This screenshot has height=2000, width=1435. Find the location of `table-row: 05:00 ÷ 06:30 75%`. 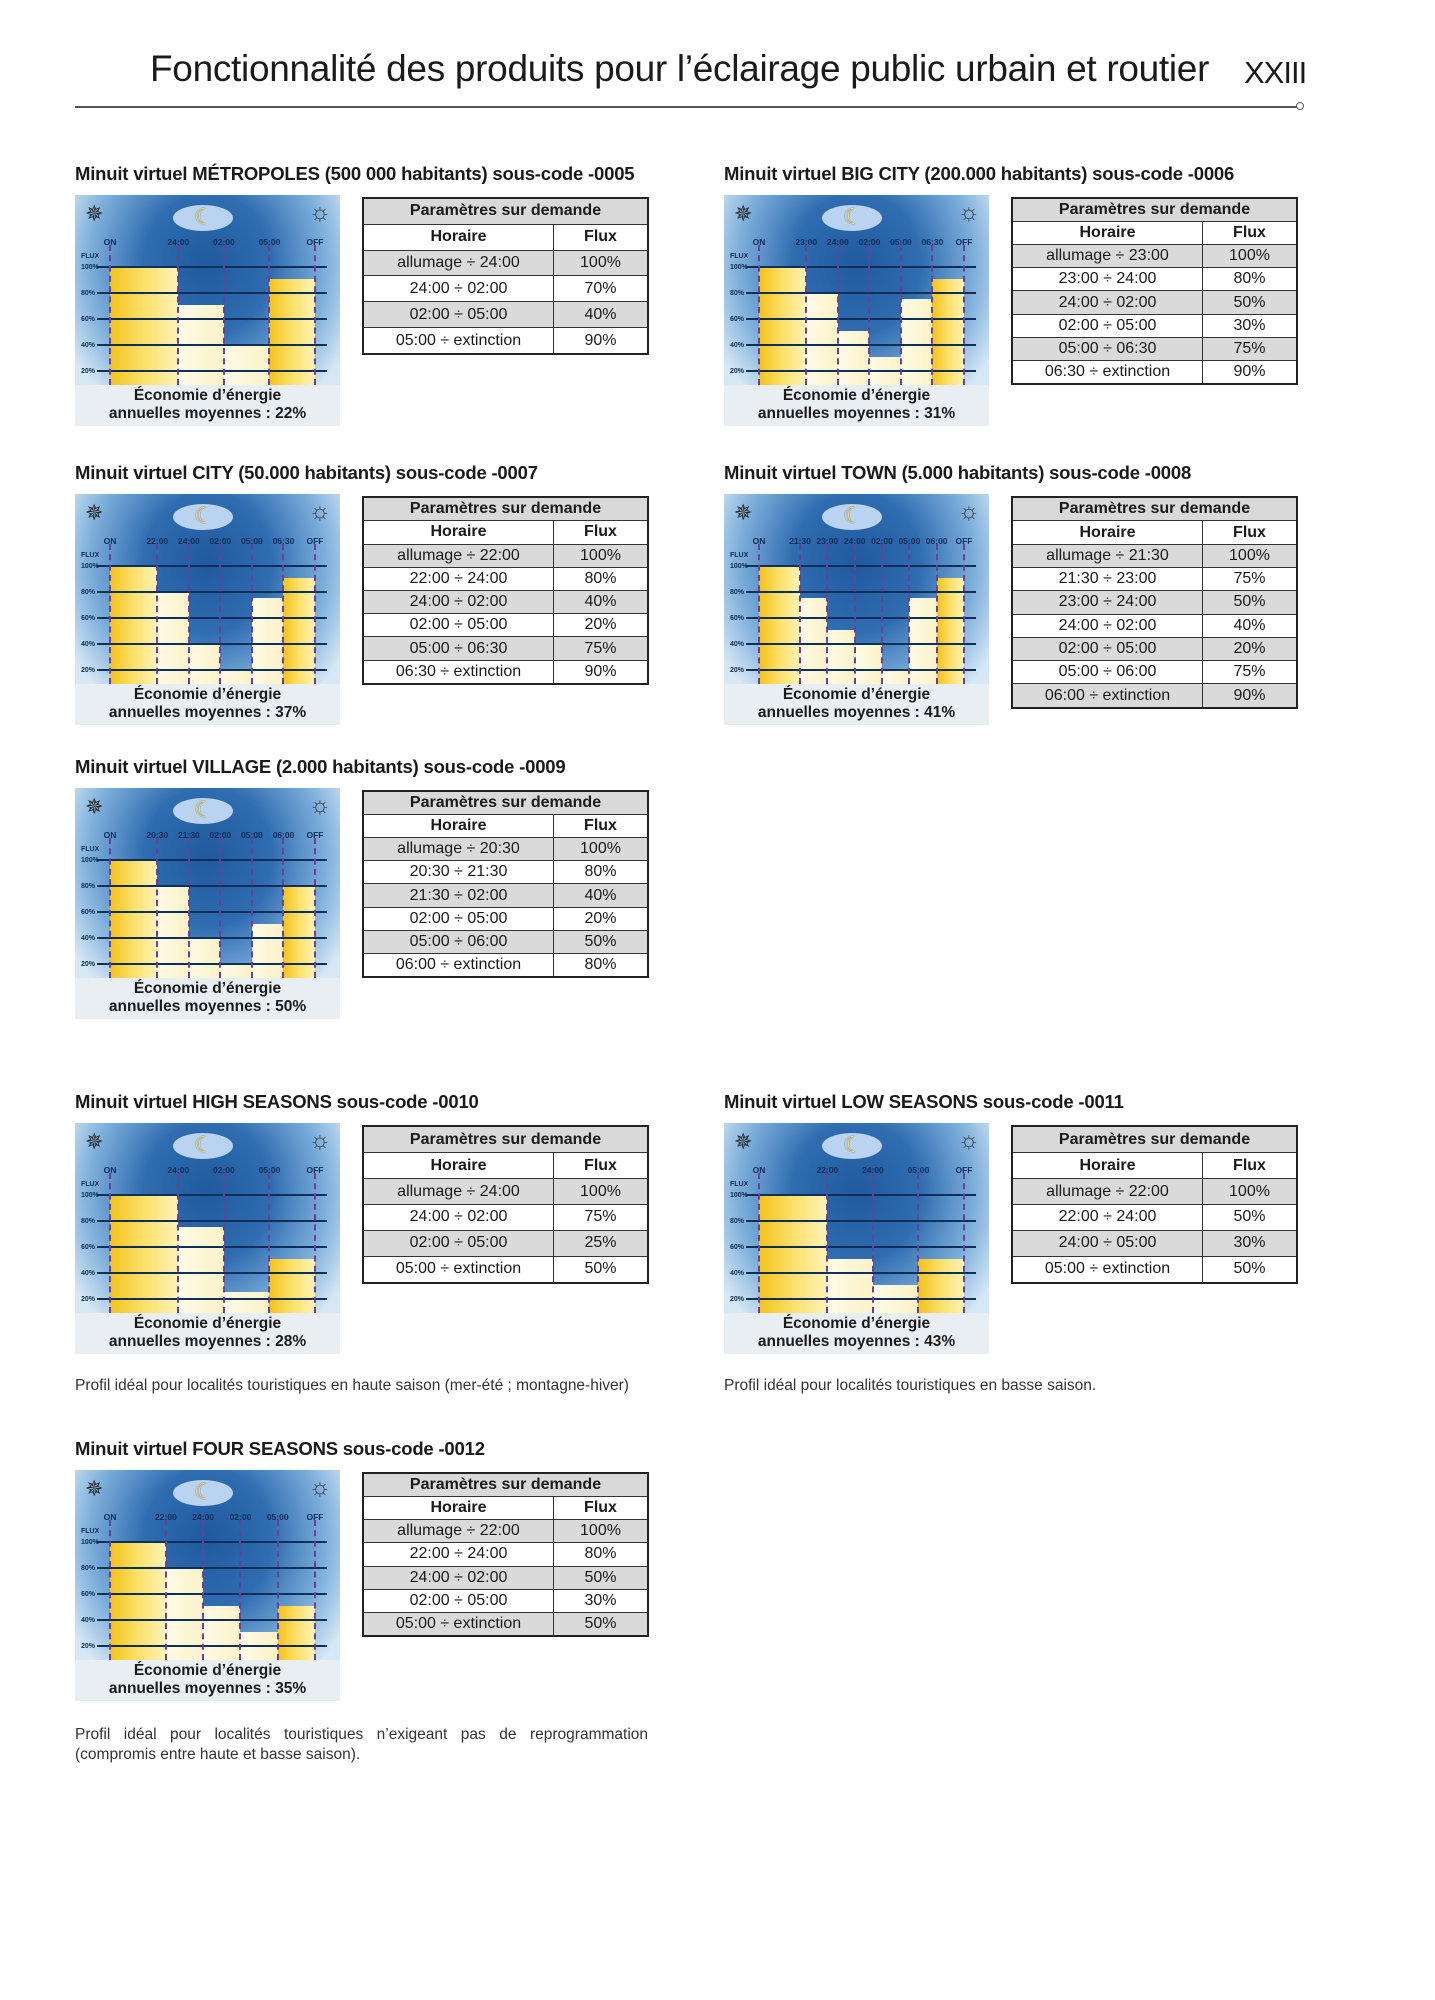

table-row: 05:00 ÷ 06:30 75% is located at coordinates (1154, 348).